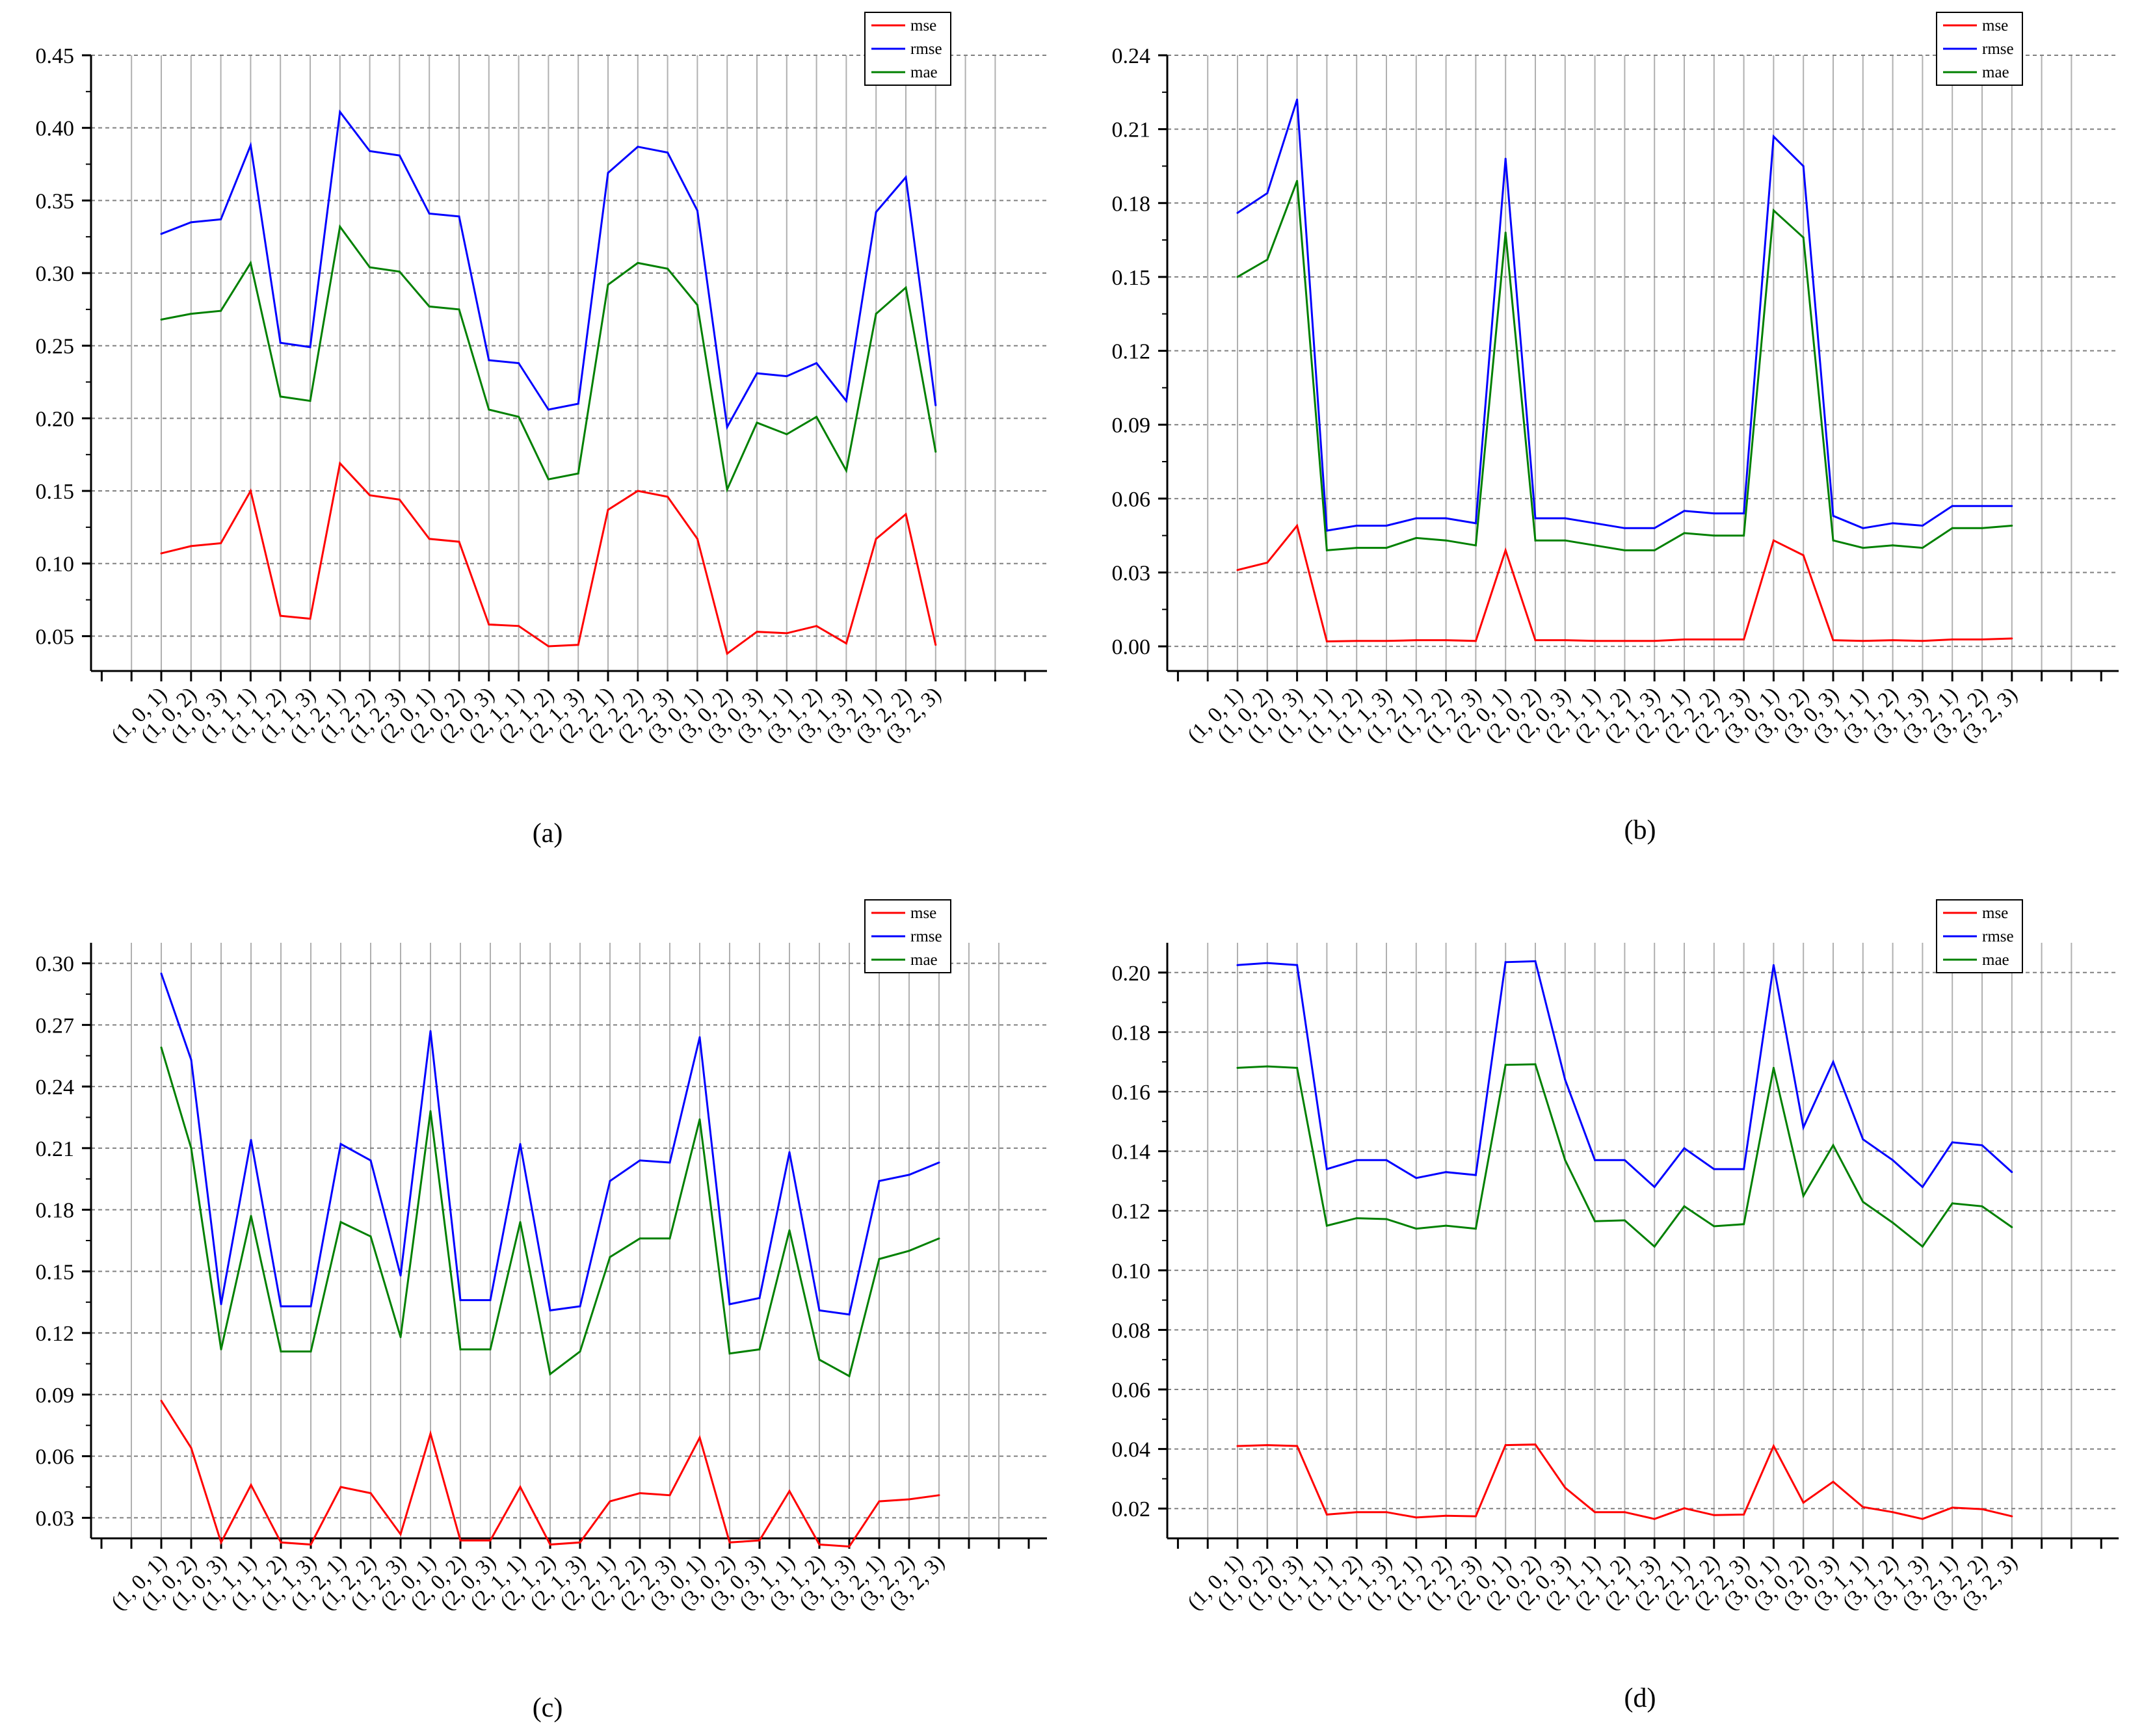  Describe the element at coordinates (56, 347) in the screenshot. I see `y-tick-label: 0.25` at that location.